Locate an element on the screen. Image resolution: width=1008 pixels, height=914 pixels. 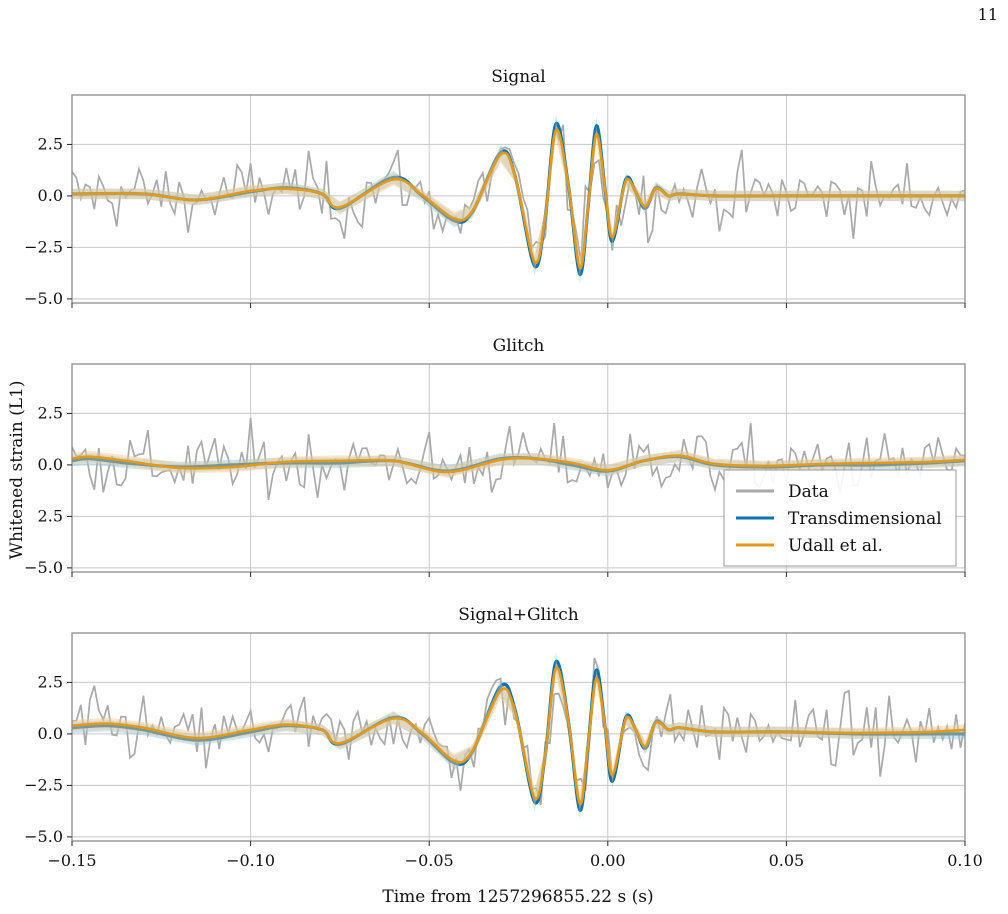
x-tick-label: −0.10 is located at coordinates (250, 860).